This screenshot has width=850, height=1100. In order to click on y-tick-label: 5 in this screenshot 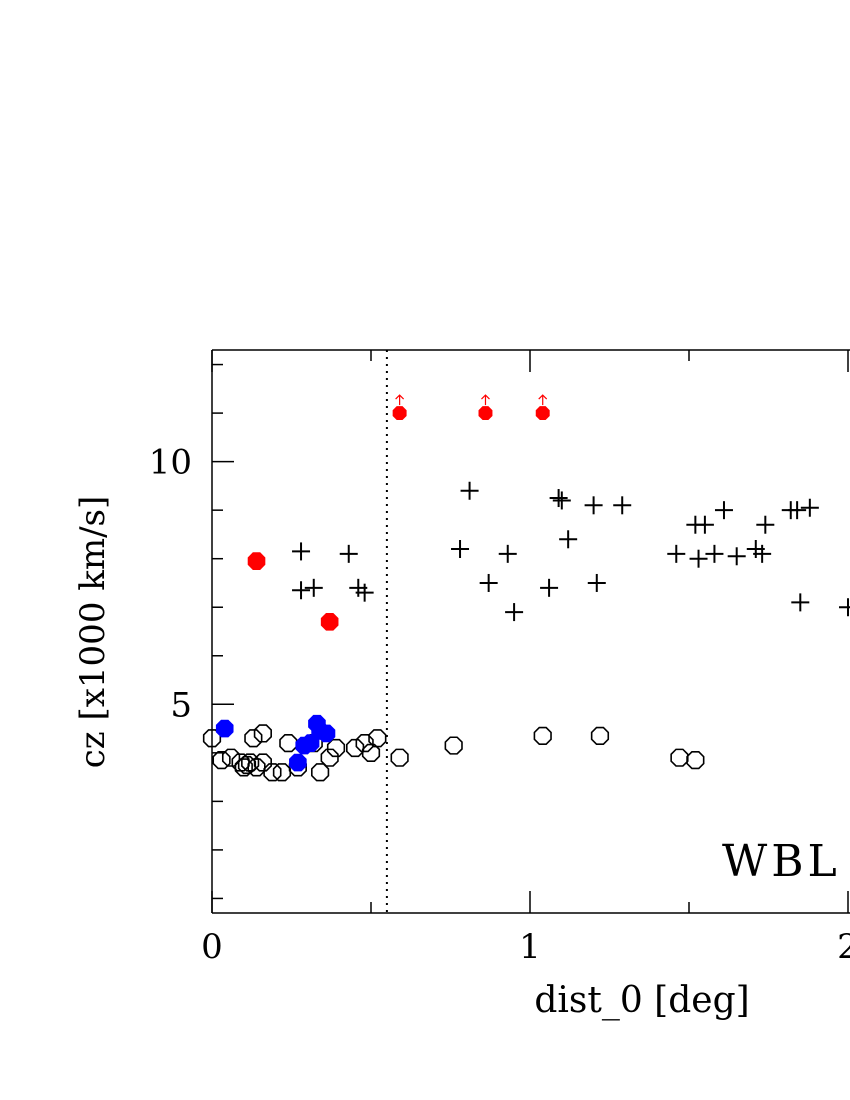, I will do `click(181, 705)`.